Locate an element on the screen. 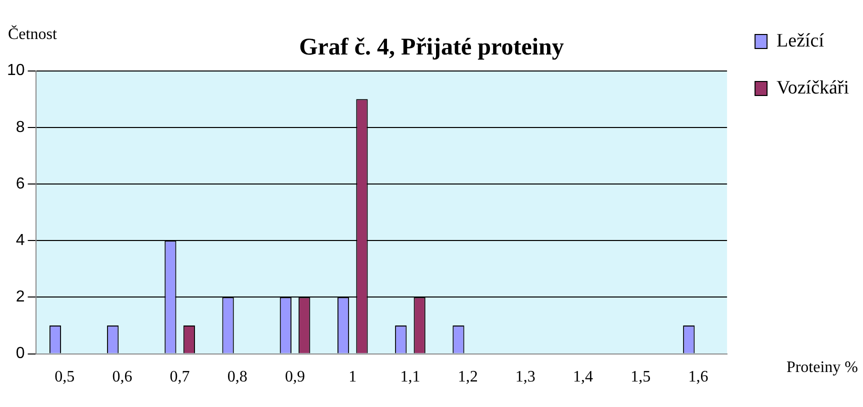 This screenshot has height=407, width=863. x-tick-label: 1,3 is located at coordinates (525, 377).